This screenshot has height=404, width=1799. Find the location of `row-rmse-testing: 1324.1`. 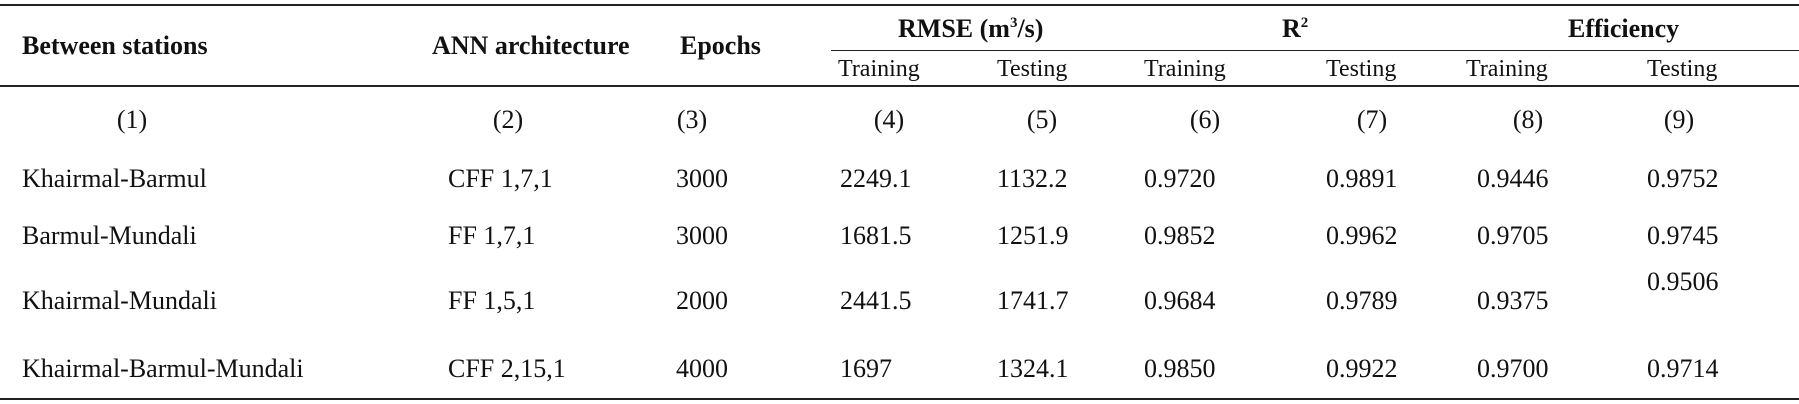

row-rmse-testing: 1324.1 is located at coordinates (1033, 368).